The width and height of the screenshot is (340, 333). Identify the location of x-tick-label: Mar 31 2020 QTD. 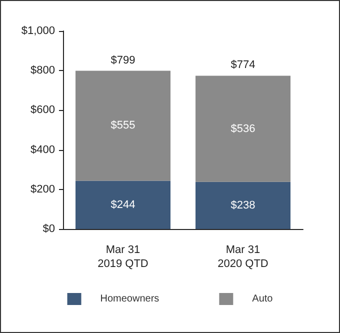
(243, 257).